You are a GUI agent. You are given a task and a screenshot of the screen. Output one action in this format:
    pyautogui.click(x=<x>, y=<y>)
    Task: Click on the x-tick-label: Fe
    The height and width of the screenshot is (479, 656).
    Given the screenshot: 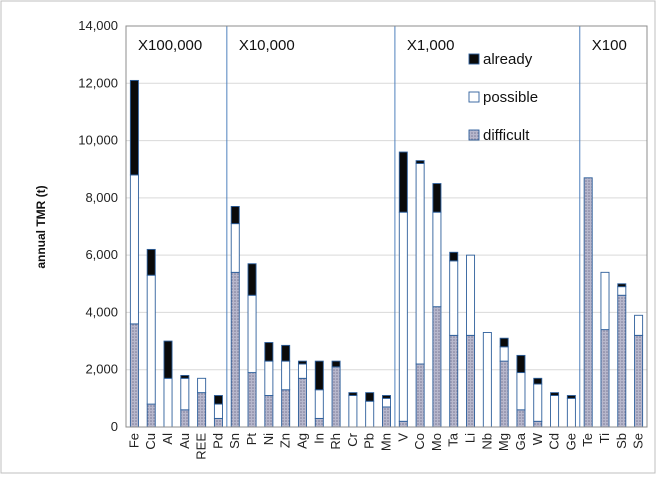 What is the action you would take?
    pyautogui.click(x=133, y=440)
    